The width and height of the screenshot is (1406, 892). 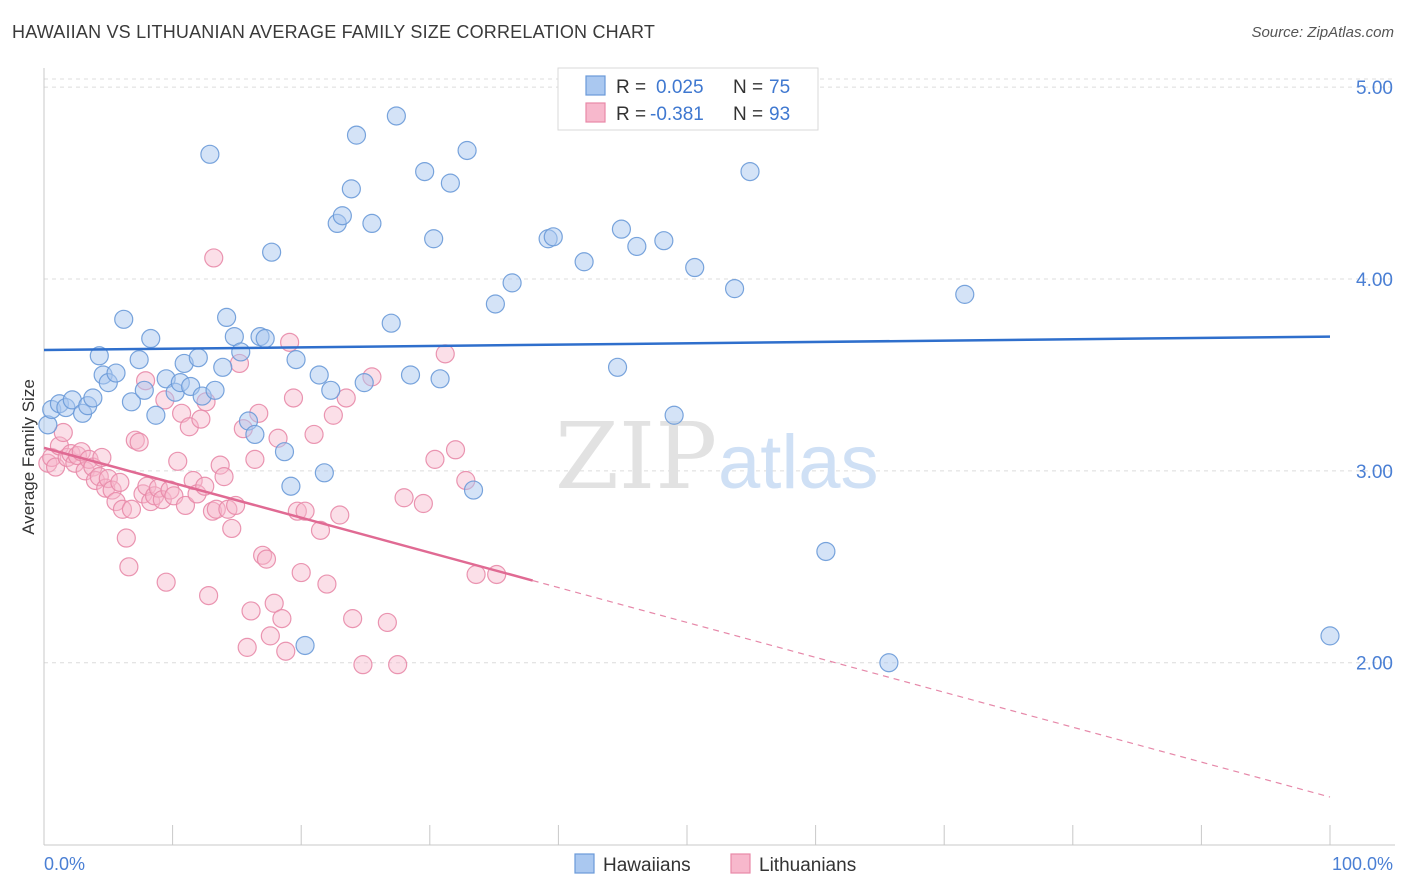 I want to click on y-tick-label-3: 5.00, so click(x=1374, y=88).